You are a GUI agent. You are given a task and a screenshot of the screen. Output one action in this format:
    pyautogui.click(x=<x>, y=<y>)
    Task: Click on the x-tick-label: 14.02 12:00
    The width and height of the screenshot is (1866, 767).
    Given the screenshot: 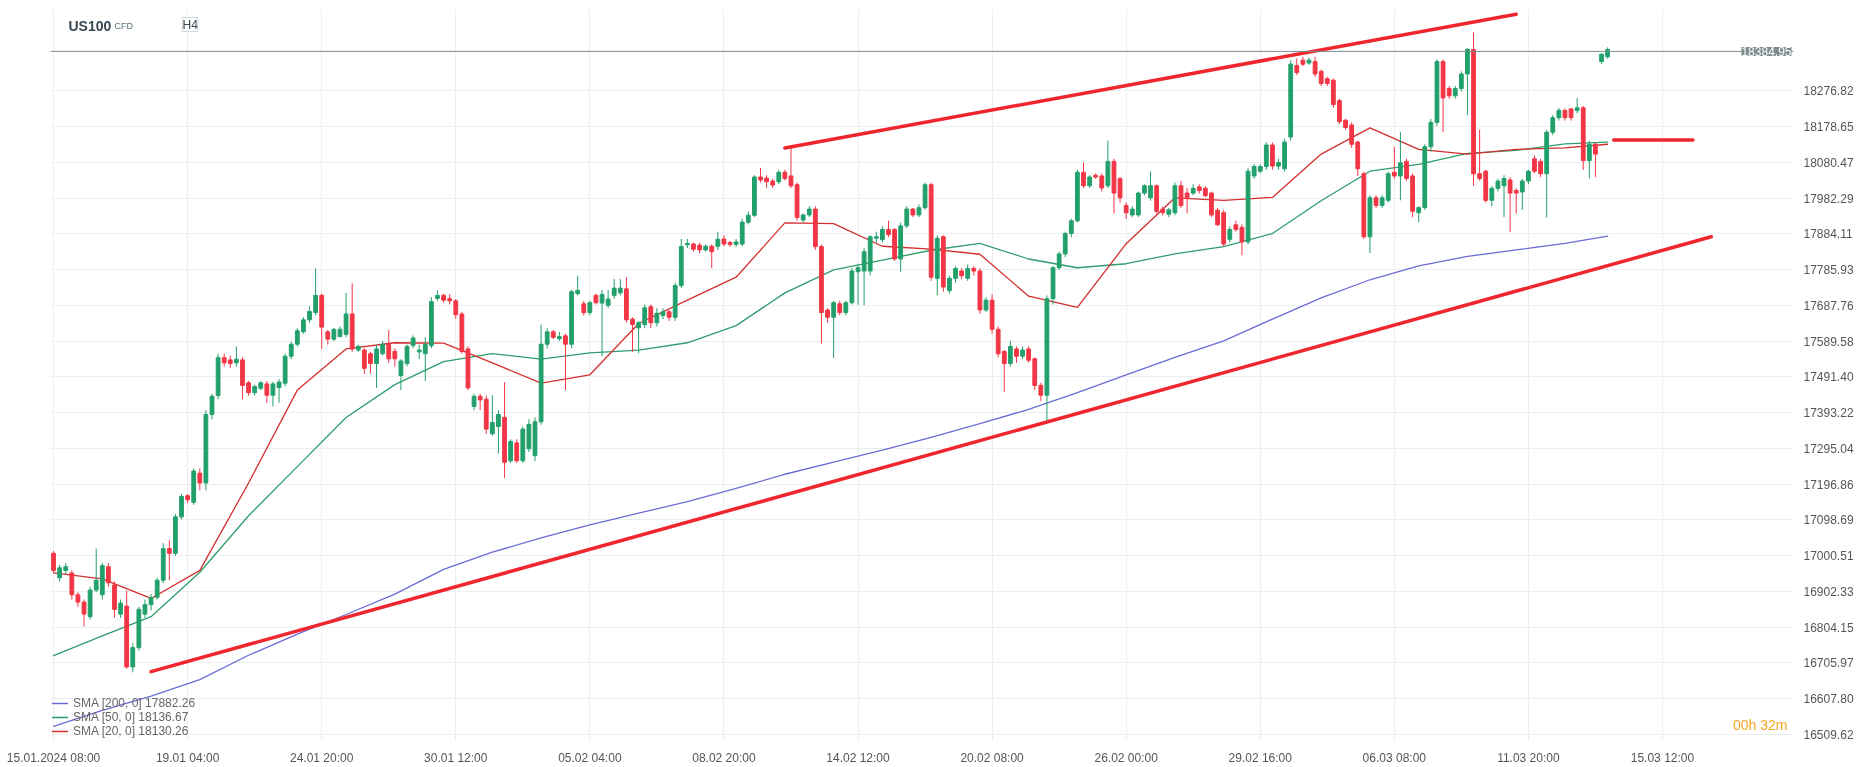 What is the action you would take?
    pyautogui.click(x=858, y=757)
    